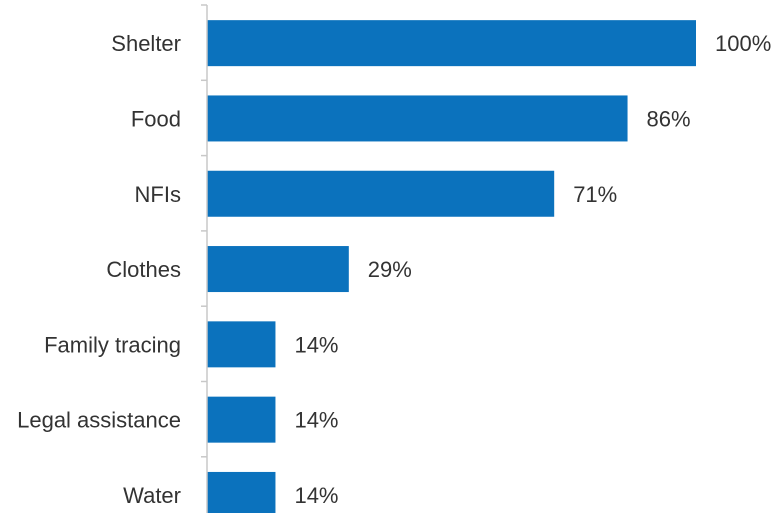 This screenshot has width=775, height=518. Describe the element at coordinates (390, 269) in the screenshot. I see `data-label: 29%` at that location.